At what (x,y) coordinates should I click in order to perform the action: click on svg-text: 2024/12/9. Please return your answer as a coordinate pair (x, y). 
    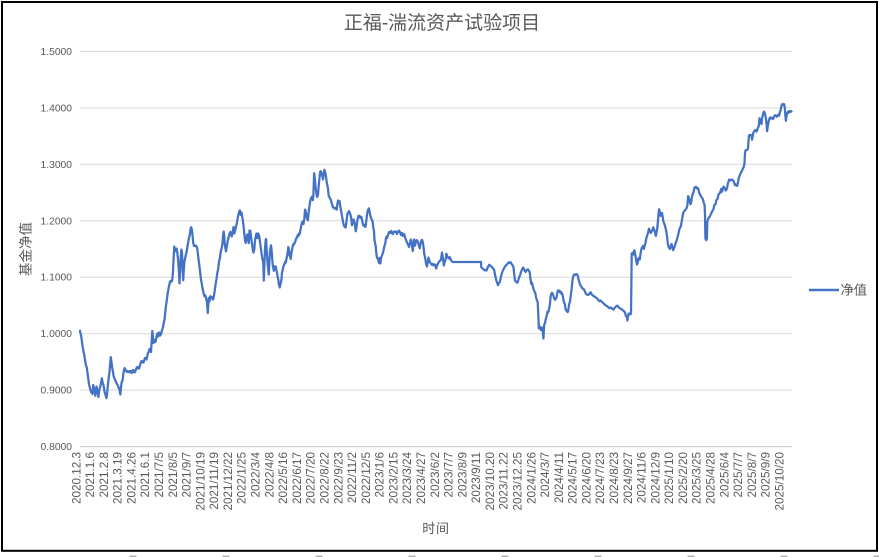
    Looking at the image, I should click on (655, 478).